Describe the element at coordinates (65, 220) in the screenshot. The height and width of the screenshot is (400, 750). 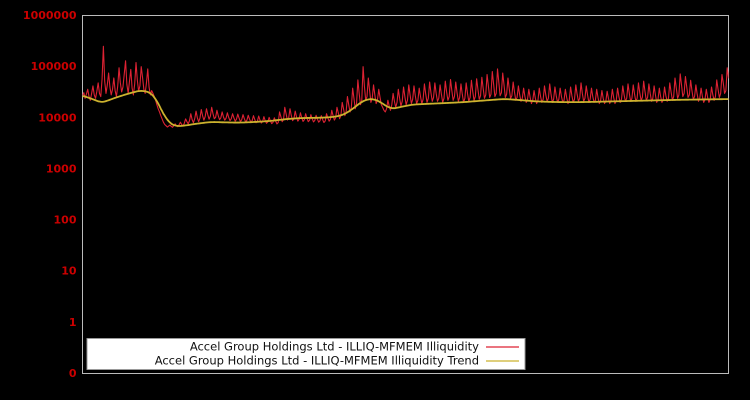
I see `y-tick-label: 100` at that location.